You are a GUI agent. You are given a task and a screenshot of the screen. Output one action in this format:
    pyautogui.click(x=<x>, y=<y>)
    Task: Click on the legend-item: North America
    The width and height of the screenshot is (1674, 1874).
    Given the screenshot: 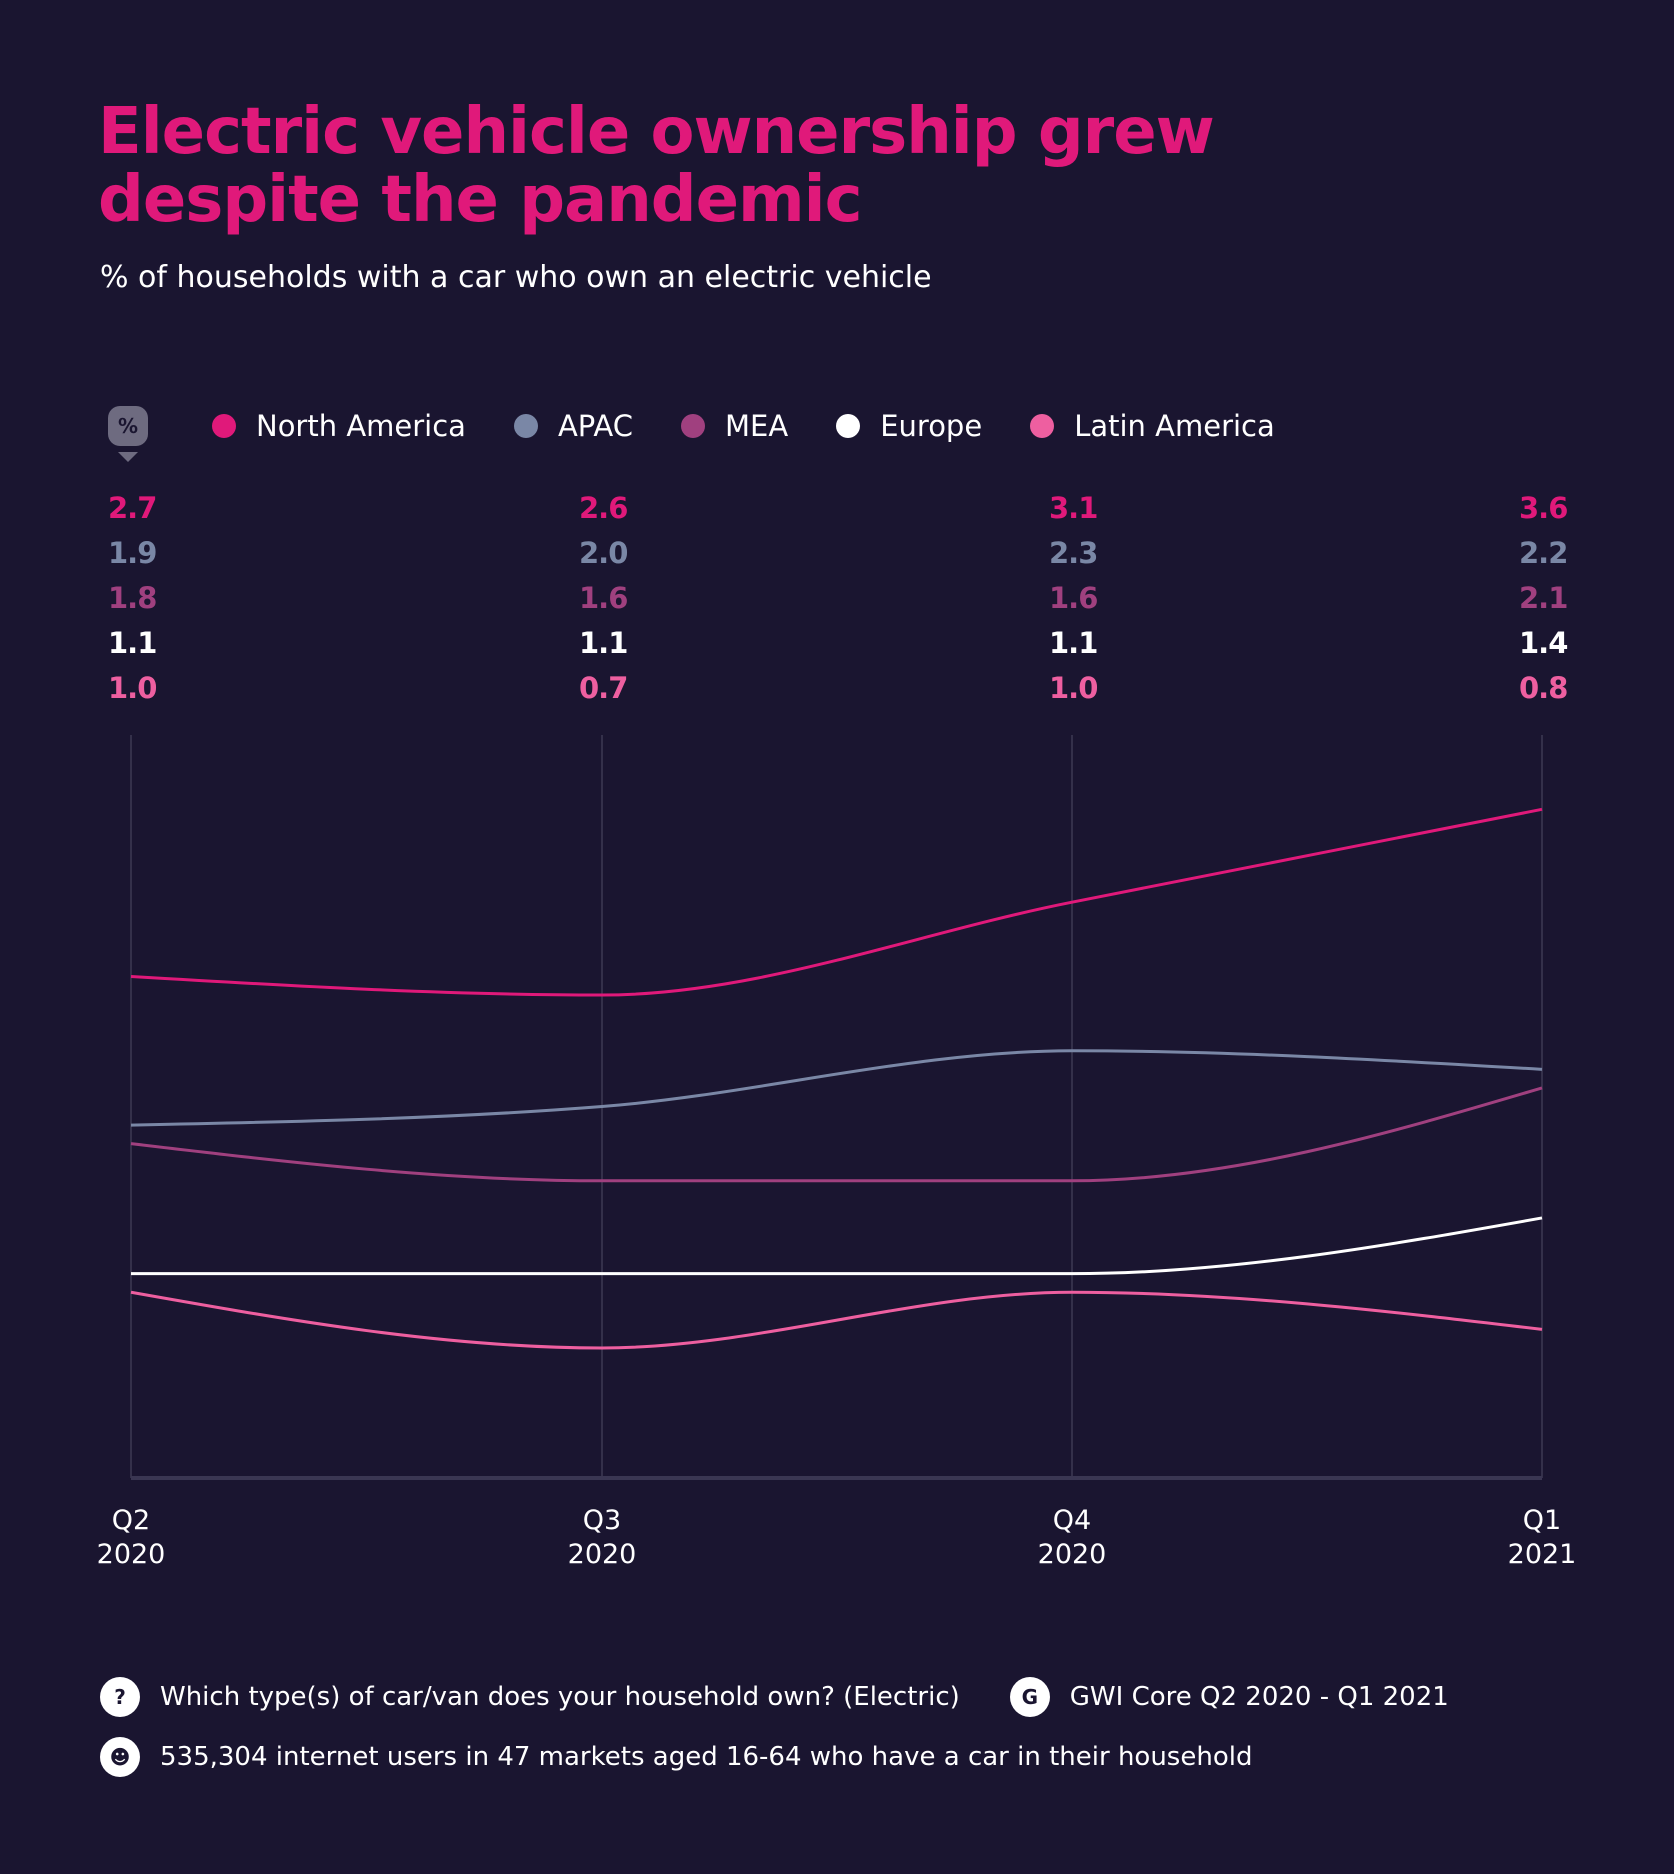 What is the action you would take?
    pyautogui.click(x=339, y=426)
    